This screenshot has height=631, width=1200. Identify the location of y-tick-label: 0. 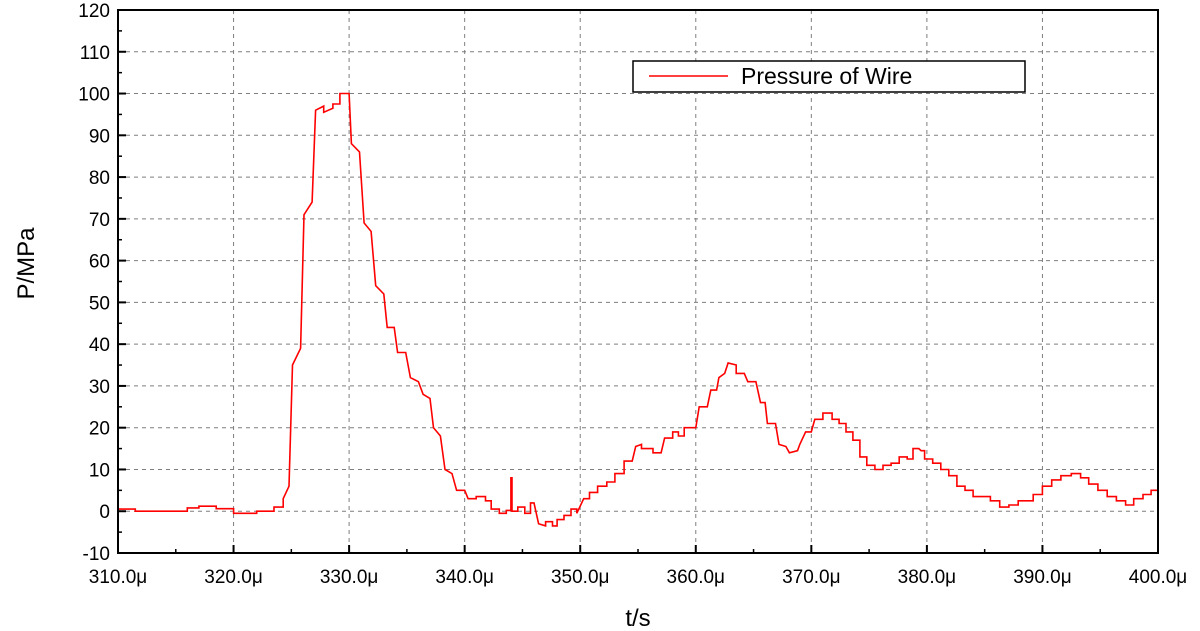
(104, 512).